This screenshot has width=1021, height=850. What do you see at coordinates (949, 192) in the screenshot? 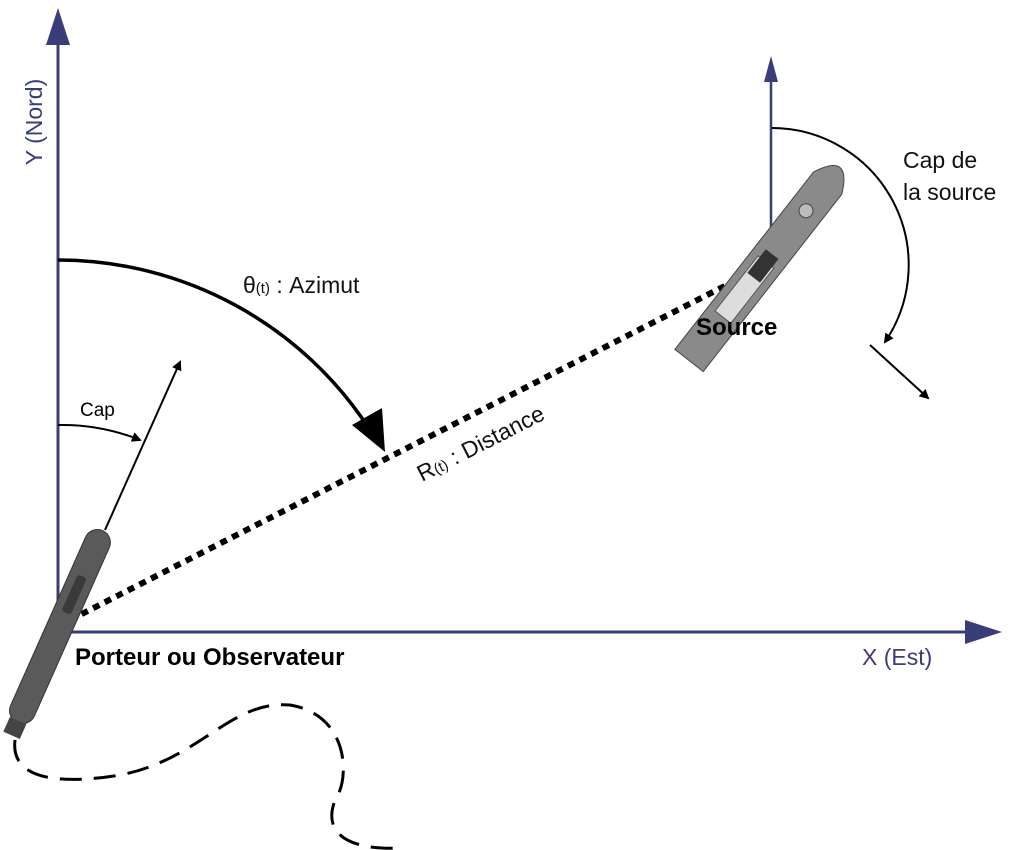
I see `source-heading-label: la source` at bounding box center [949, 192].